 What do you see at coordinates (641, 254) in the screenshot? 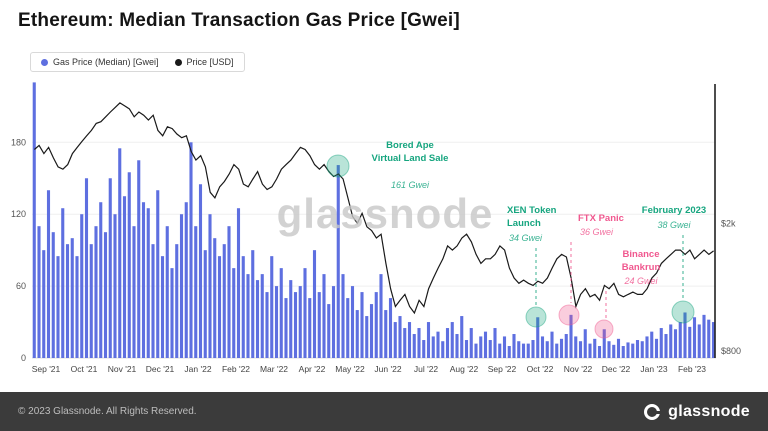
I see `svg-text: Binance` at bounding box center [641, 254].